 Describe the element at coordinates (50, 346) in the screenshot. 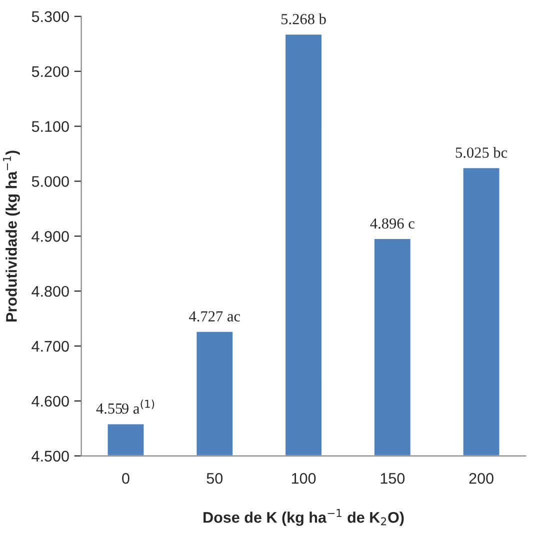

I see `y-tick-label: 4.700` at that location.